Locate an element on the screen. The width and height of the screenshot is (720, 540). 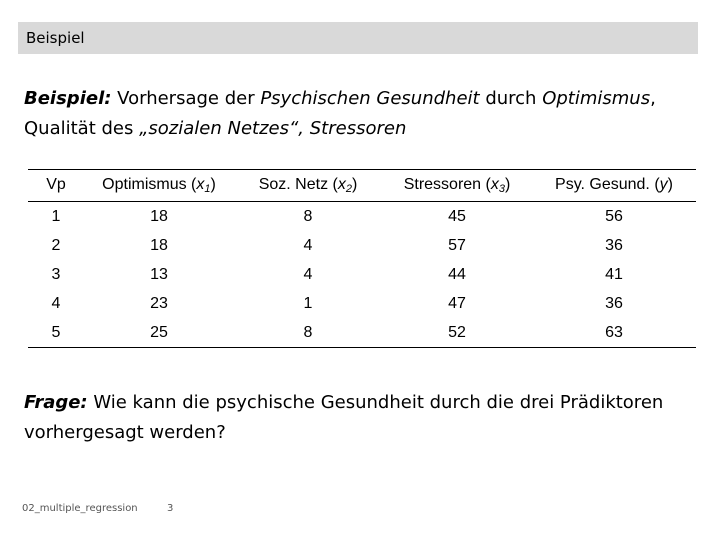
column-header: Psy. Gesund. (y) is located at coordinates (614, 185).